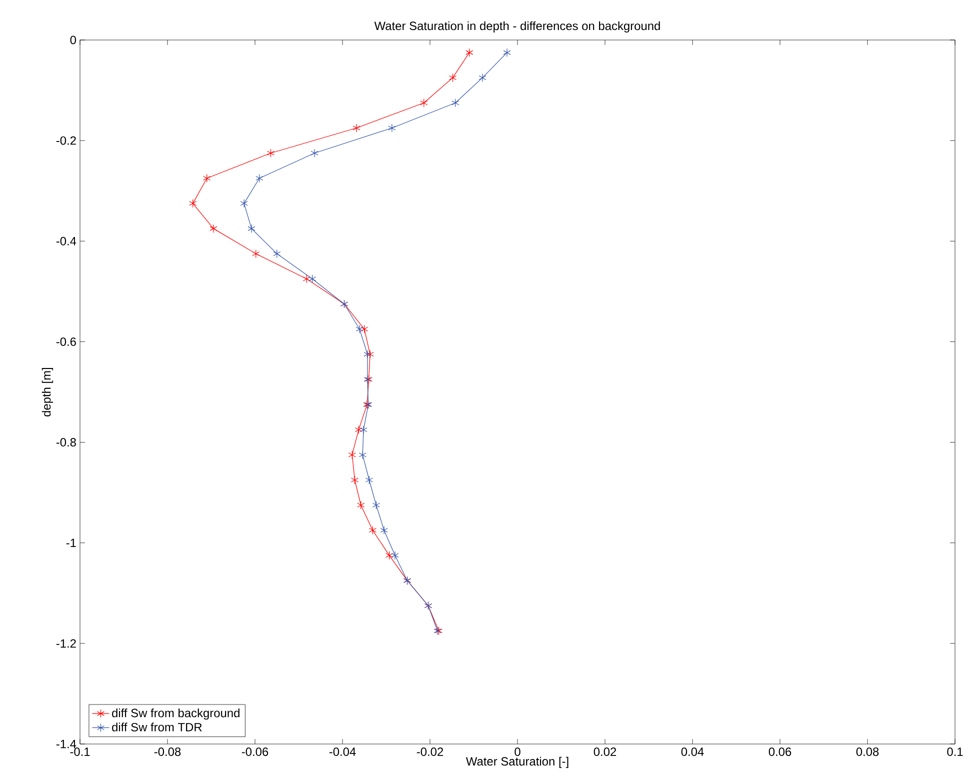  Describe the element at coordinates (66, 442) in the screenshot. I see `y-tick-label: -0.8` at that location.